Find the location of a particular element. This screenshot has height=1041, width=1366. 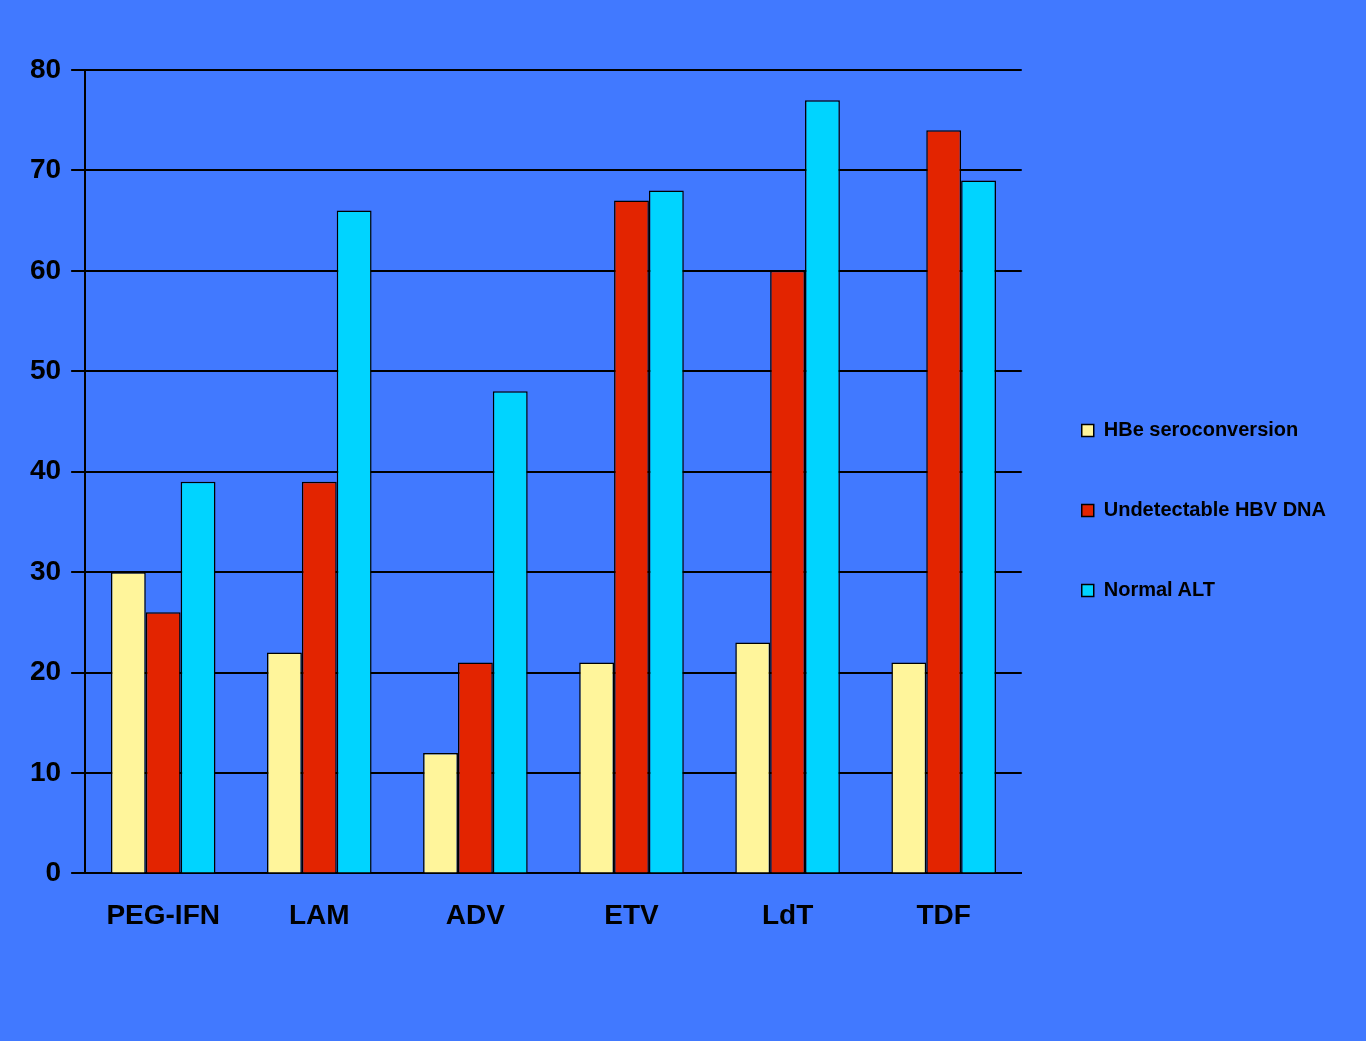

legend-label: HBe seroconversion is located at coordinates (1201, 429).